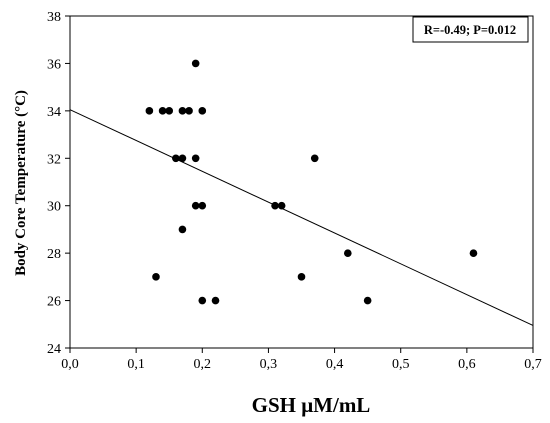  Describe the element at coordinates (54, 302) in the screenshot. I see `y-tick-label: 26` at that location.